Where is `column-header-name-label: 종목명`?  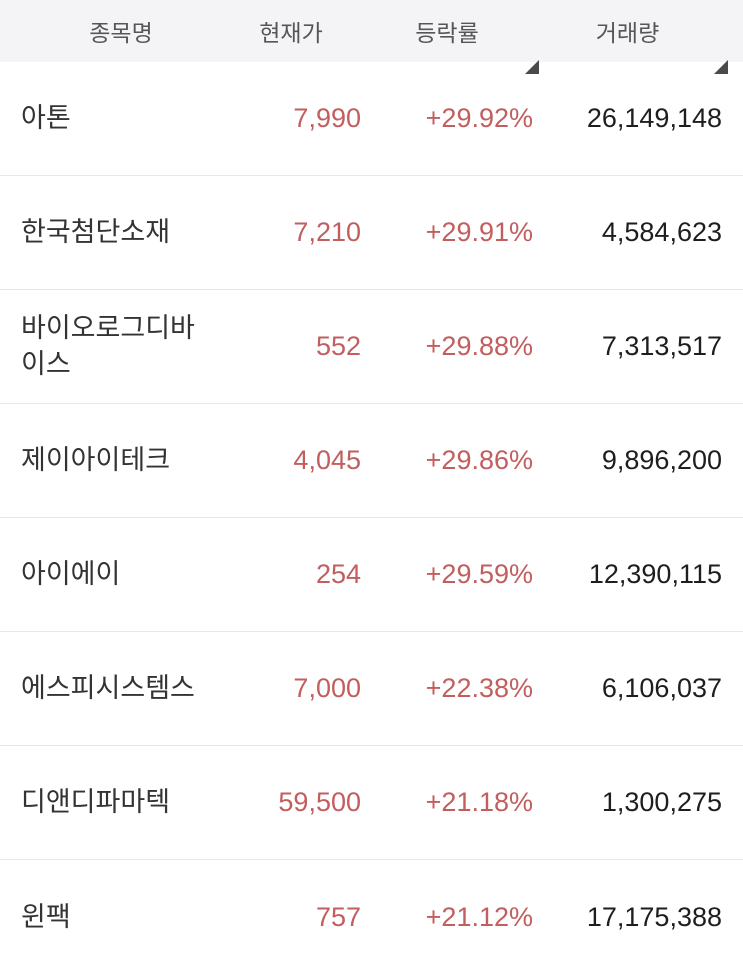 column-header-name-label: 종목명 is located at coordinates (121, 33).